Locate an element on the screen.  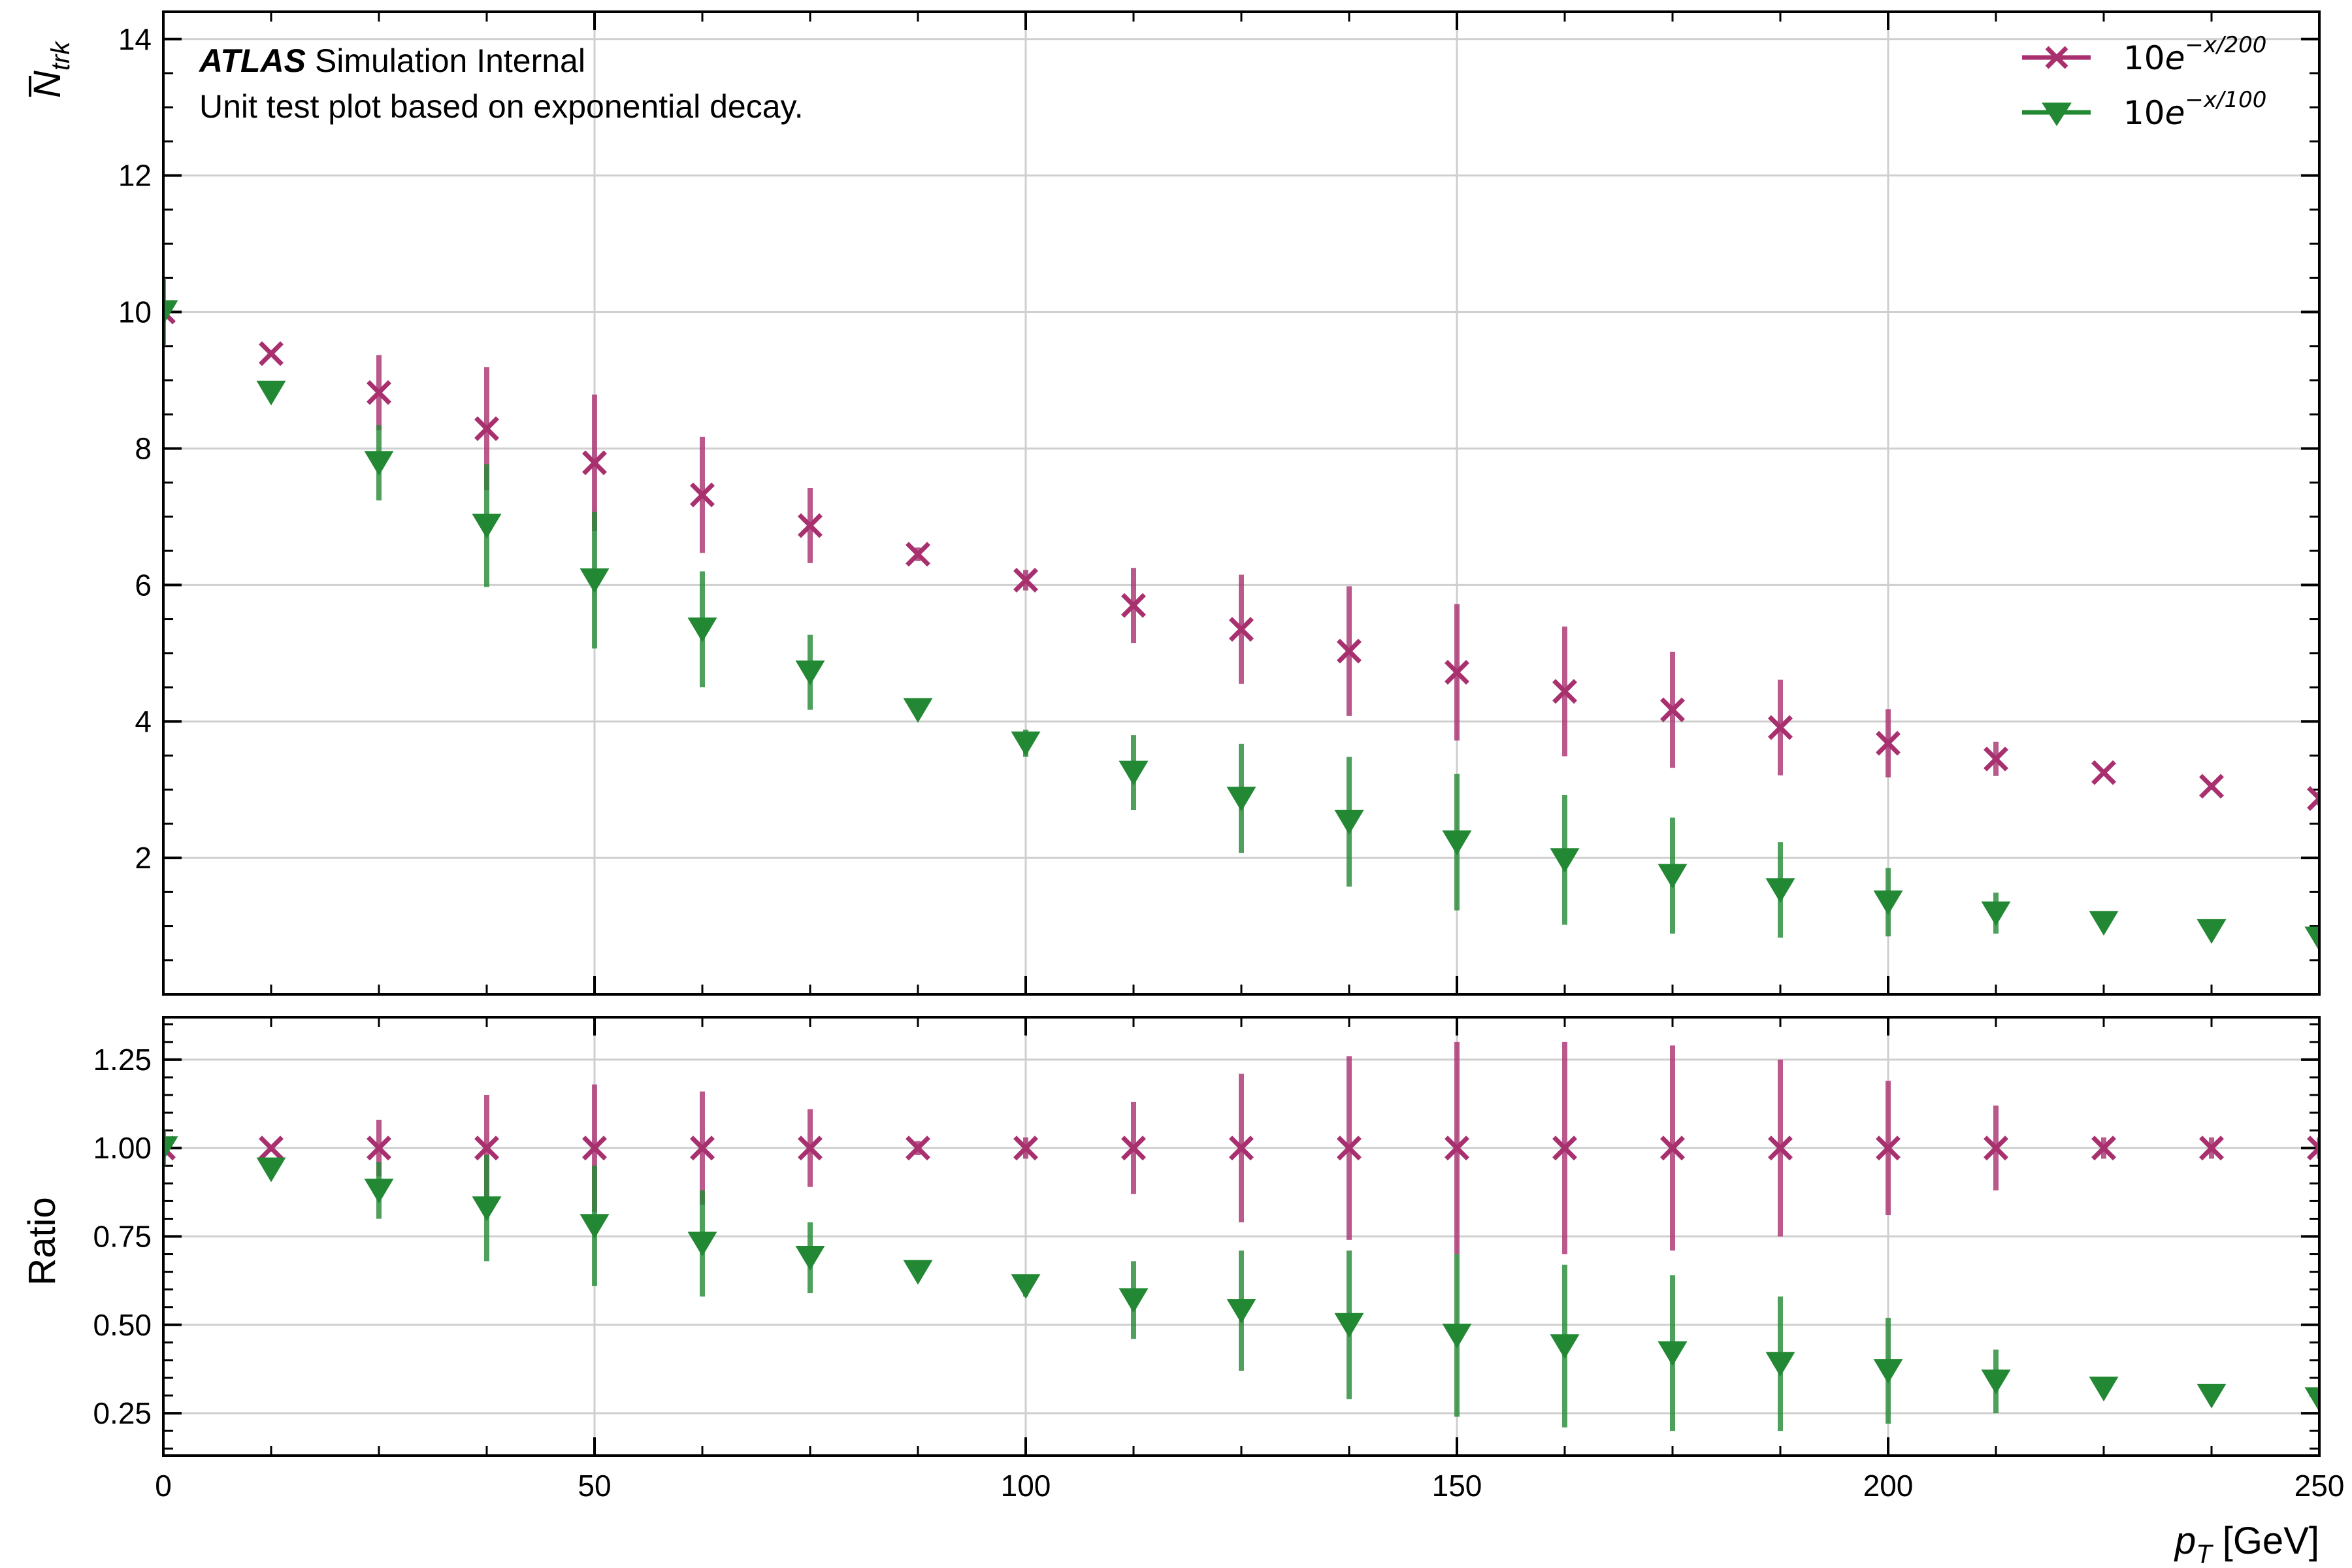
legend-entry-1: 10e−x/200 is located at coordinates (2144, 54).